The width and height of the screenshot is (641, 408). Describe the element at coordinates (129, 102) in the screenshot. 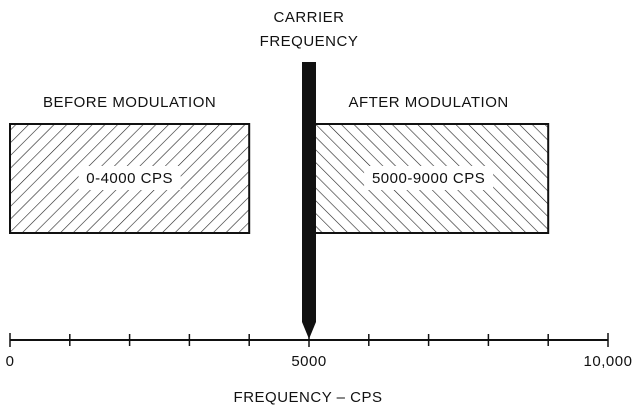

I see `band-heading: BEFORE MODULATION` at that location.